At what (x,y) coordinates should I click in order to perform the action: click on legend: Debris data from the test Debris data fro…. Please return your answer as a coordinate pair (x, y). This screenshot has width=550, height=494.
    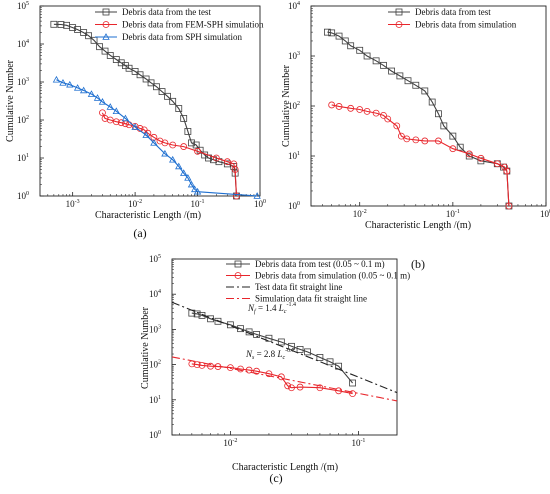
    Looking at the image, I should click on (179, 24).